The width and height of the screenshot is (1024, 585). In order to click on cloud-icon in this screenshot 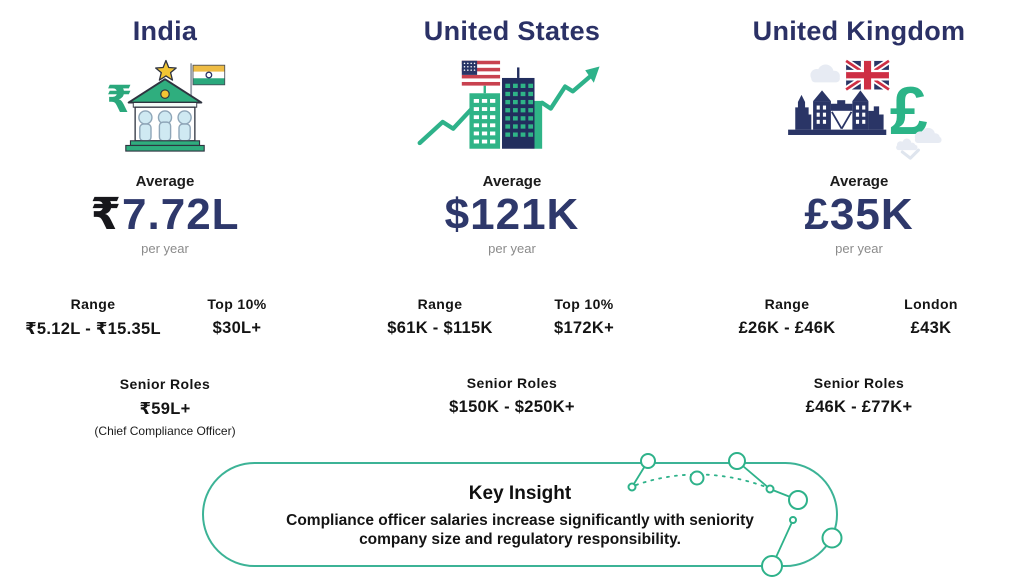, I will do `click(824, 73)`.